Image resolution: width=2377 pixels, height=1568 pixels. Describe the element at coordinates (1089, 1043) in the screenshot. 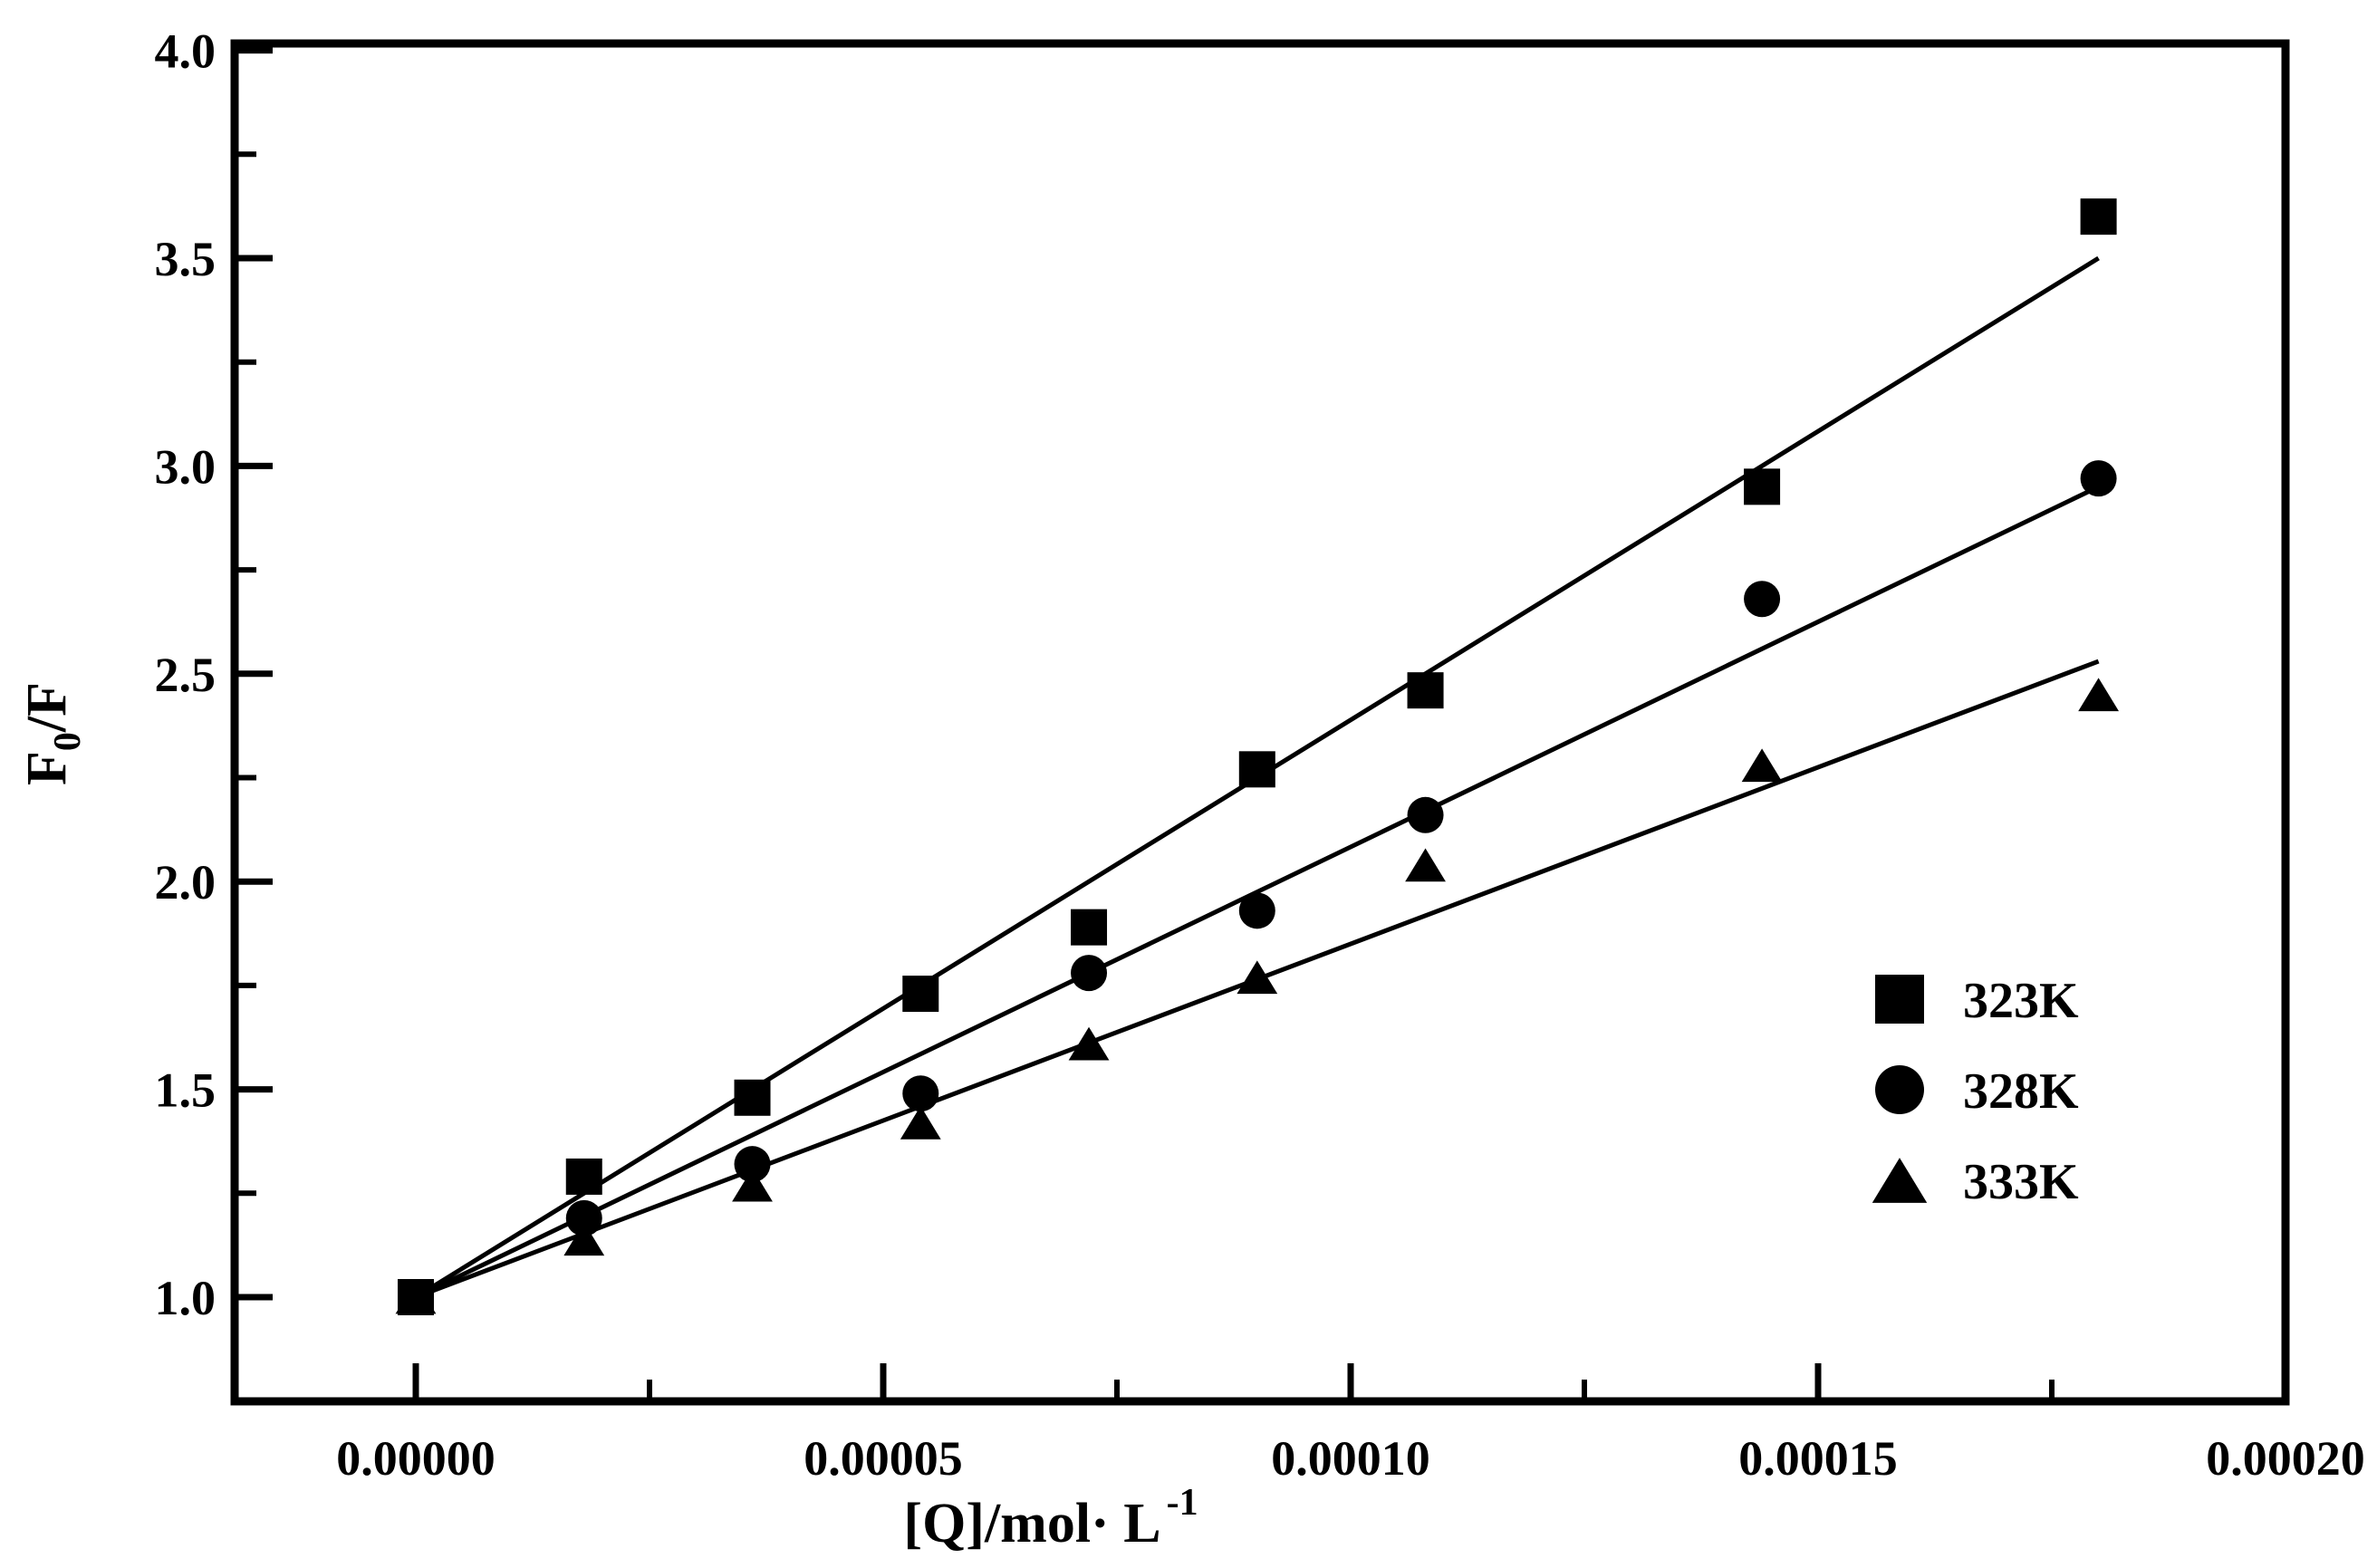

I see `point-333K-4-triangle-marker` at that location.